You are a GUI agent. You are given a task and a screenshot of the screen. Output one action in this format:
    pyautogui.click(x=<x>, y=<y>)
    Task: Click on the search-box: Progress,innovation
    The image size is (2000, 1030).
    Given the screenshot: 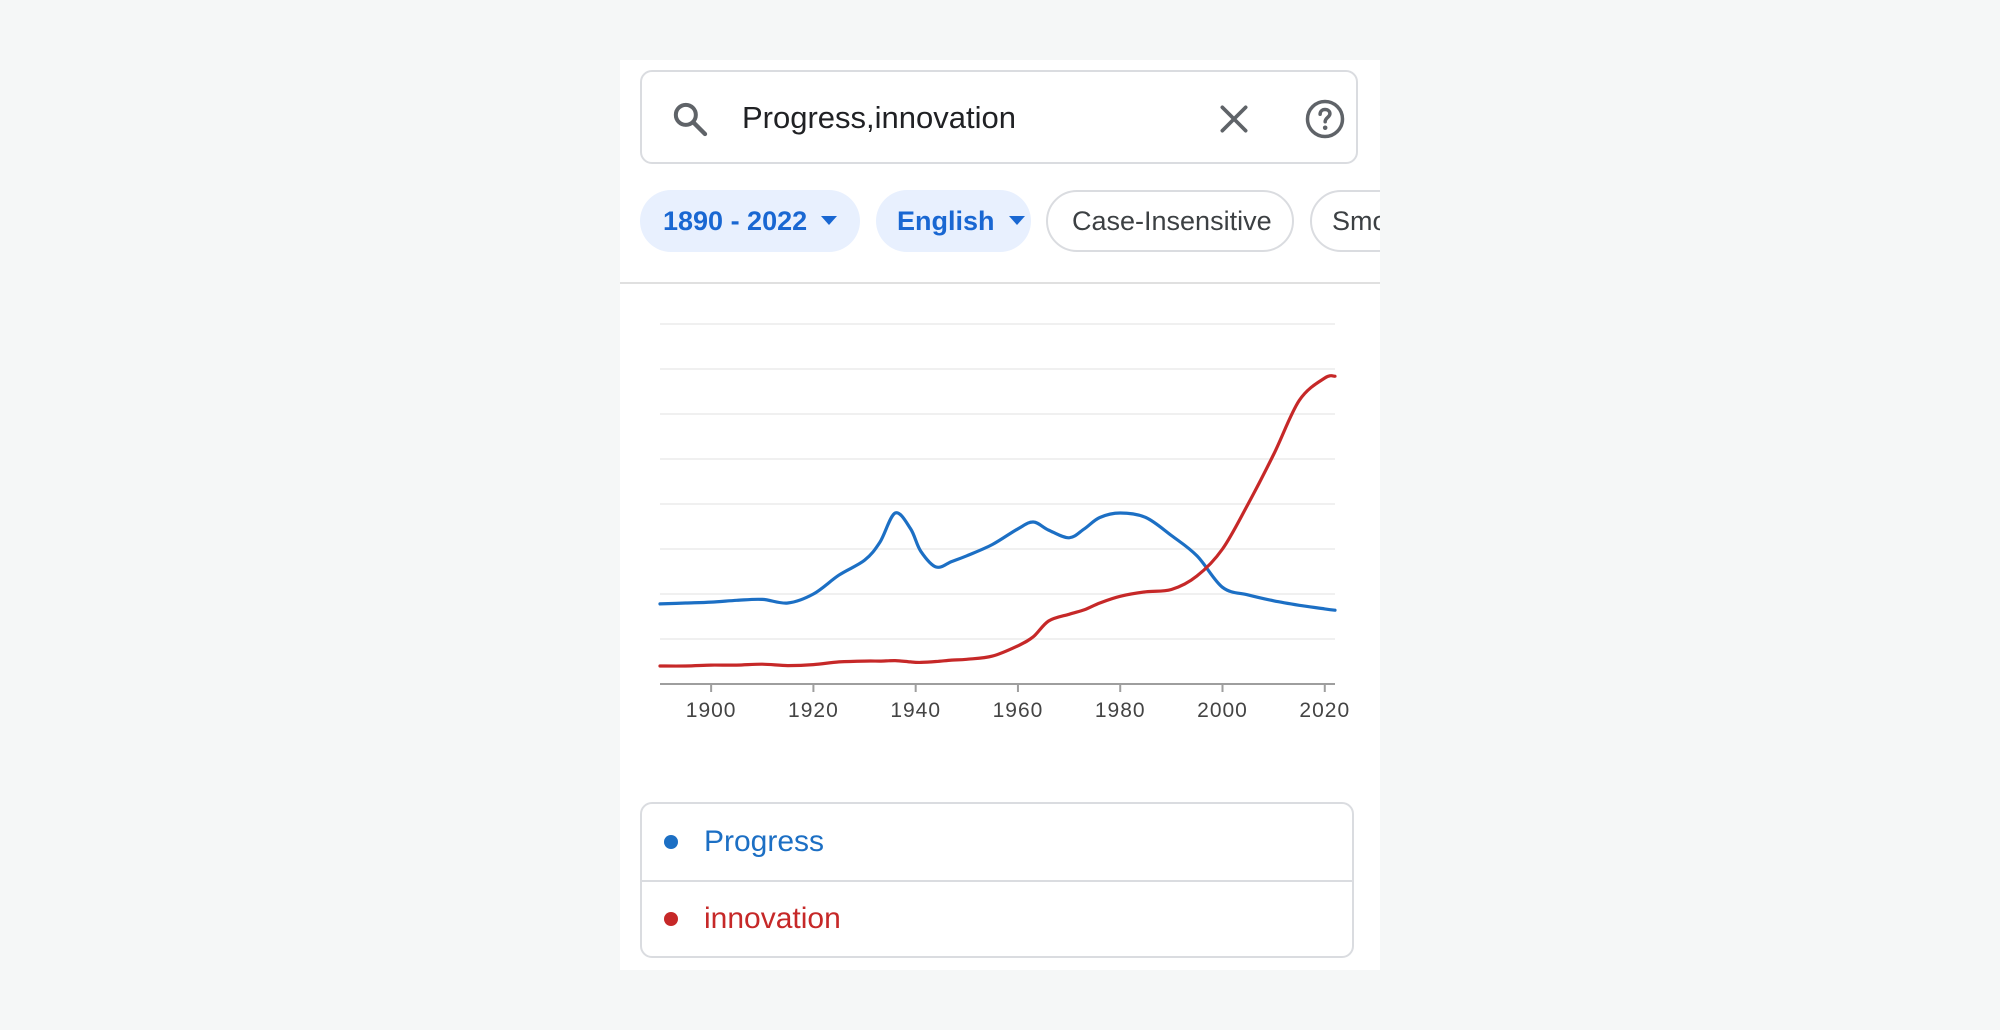 What is the action you would take?
    pyautogui.click(x=999, y=117)
    